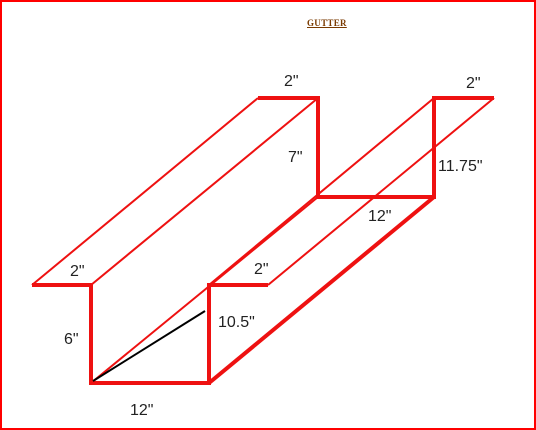 The width and height of the screenshot is (536, 430). I want to click on dim-back-left-height: 7", so click(295, 157).